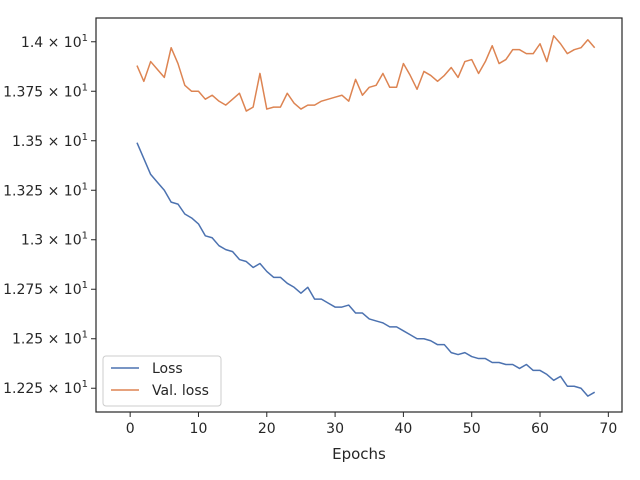 This screenshot has height=480, width=640. What do you see at coordinates (45, 91) in the screenshot?
I see `y-tick-label: 1.375 × 10¹` at bounding box center [45, 91].